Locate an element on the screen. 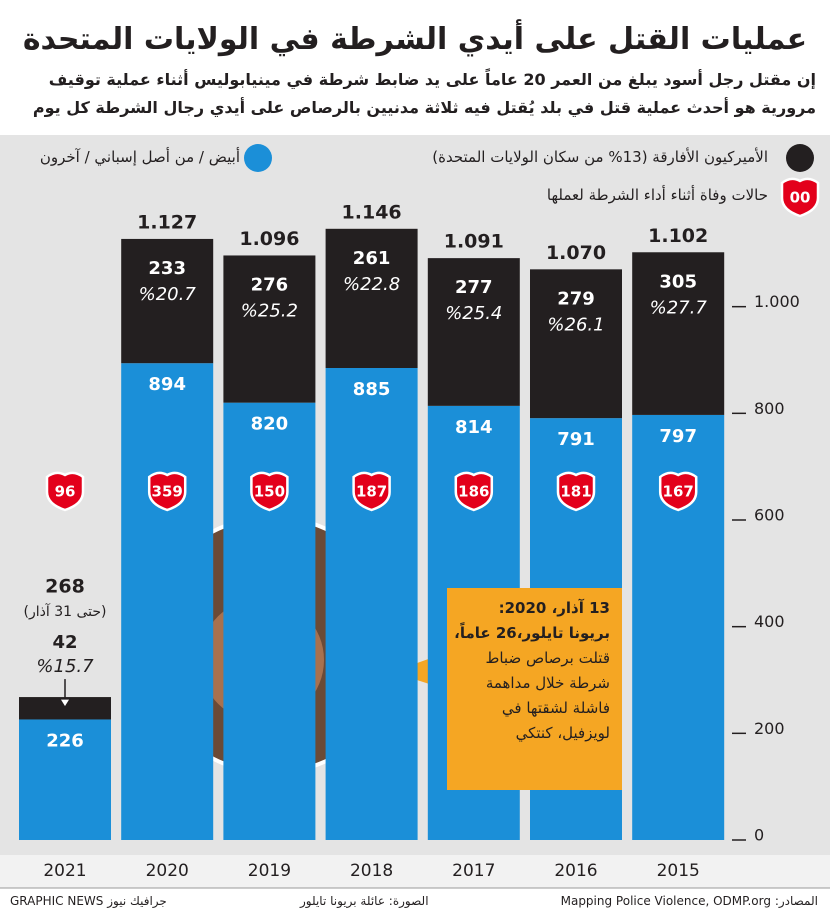  shield-label: 186 is located at coordinates (473, 492).